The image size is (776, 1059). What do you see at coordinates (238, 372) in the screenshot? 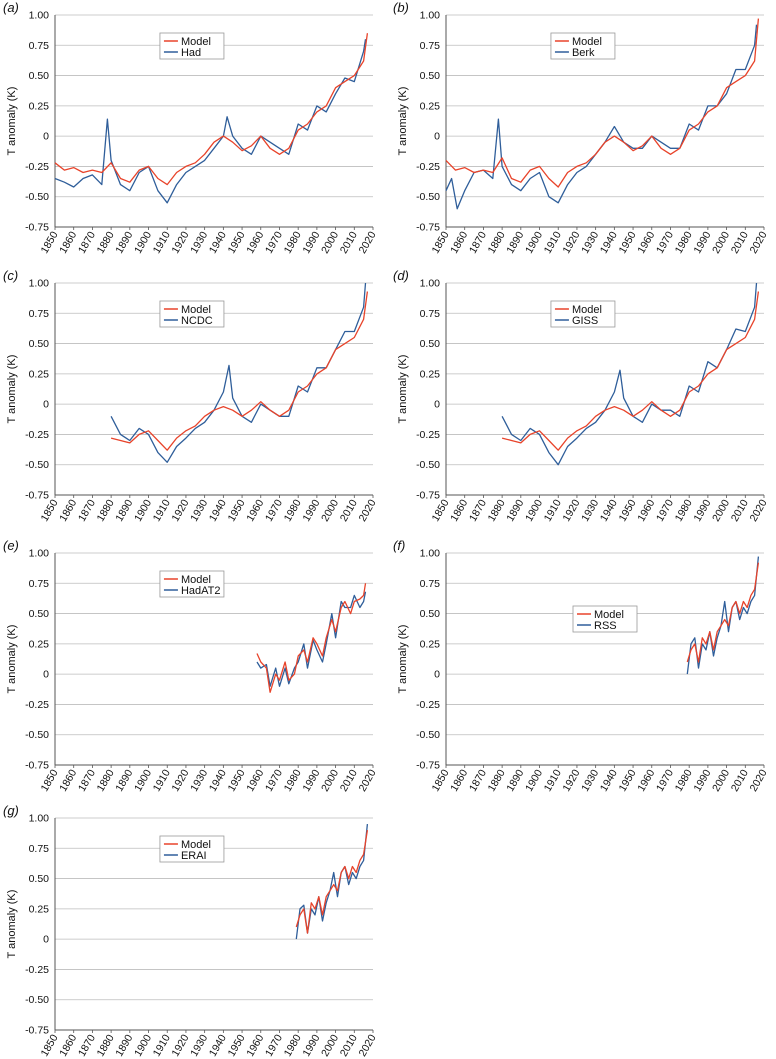
I see `series-line-ncdc` at bounding box center [238, 372].